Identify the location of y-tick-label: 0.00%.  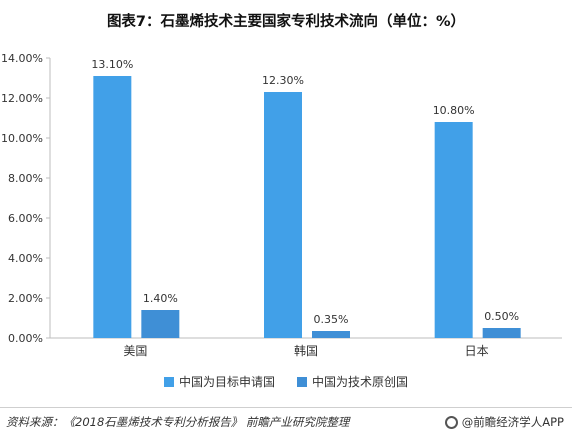
(25, 338).